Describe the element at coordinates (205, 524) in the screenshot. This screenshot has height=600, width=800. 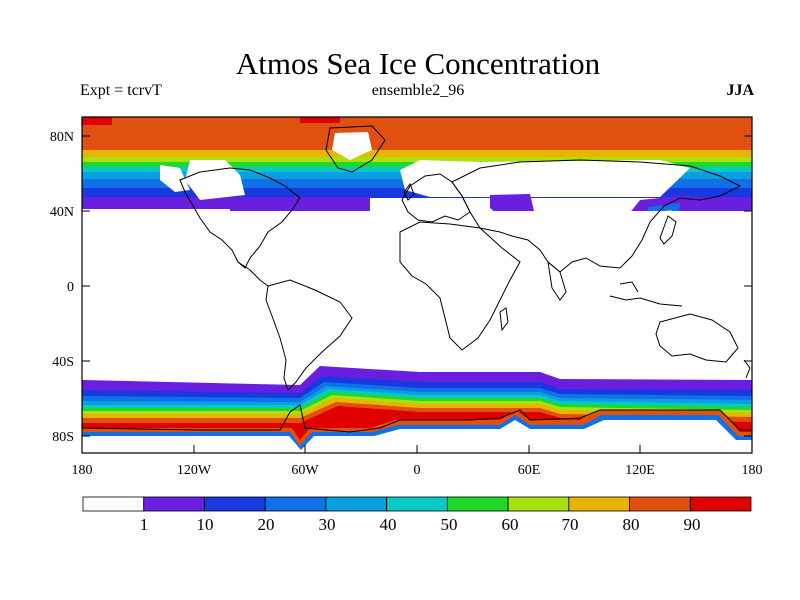
I see `colorbar-label: 10` at that location.